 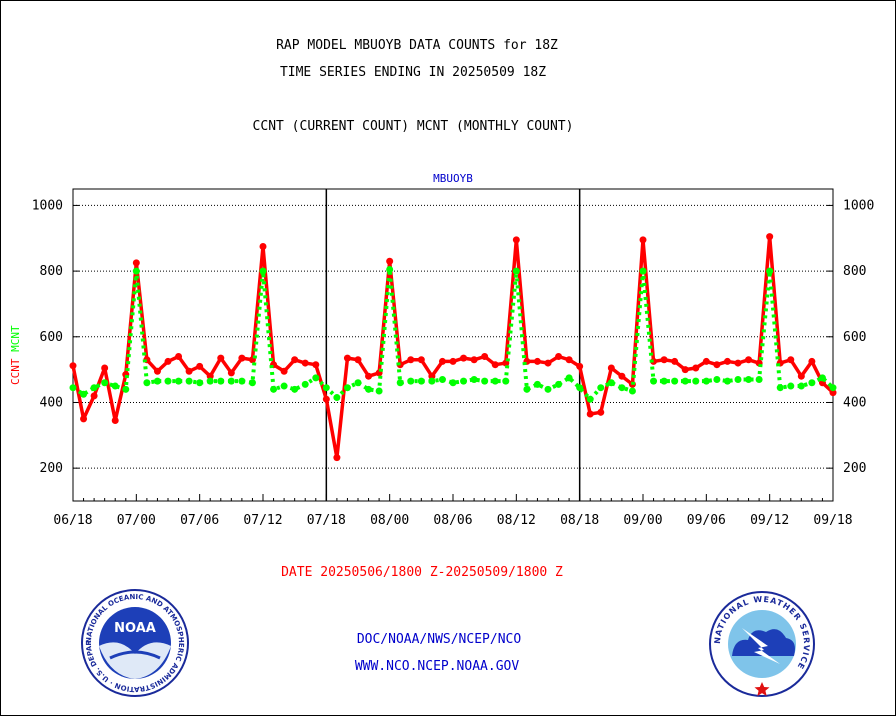 What do you see at coordinates (439, 639) in the screenshot?
I see `org-line: DOC/NOAA/NWS/NCEP/NCO` at bounding box center [439, 639].